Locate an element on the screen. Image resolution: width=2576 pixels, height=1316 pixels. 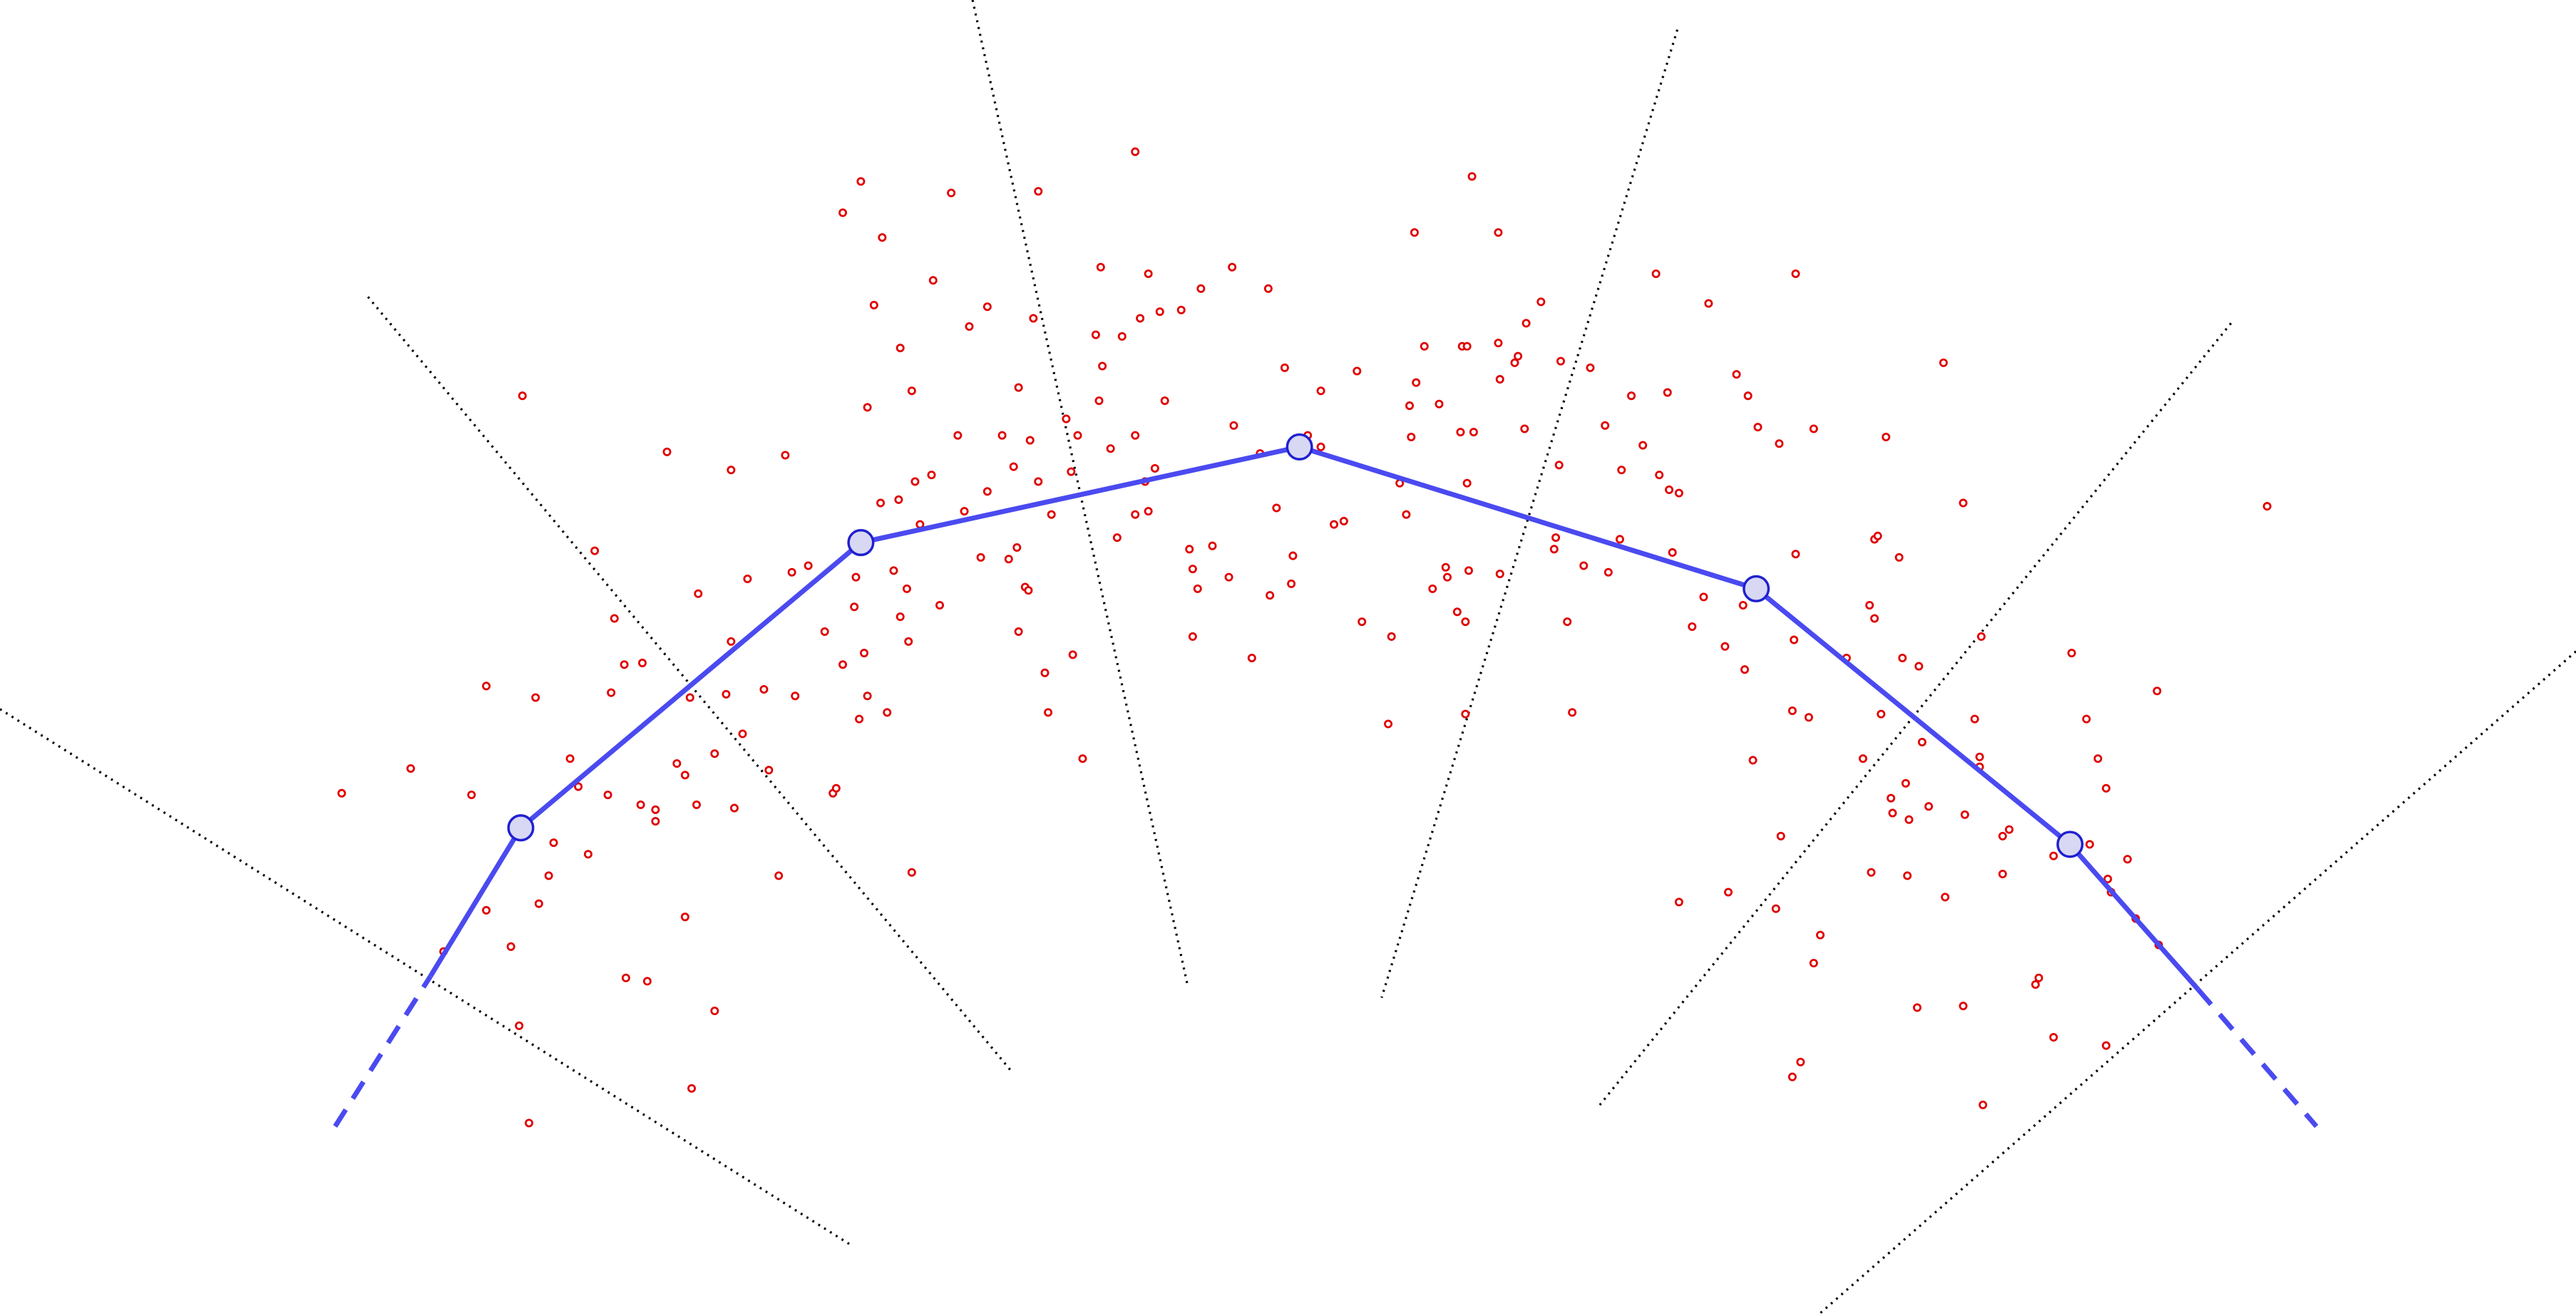
curve-extension is located at coordinates (2257, 1058).